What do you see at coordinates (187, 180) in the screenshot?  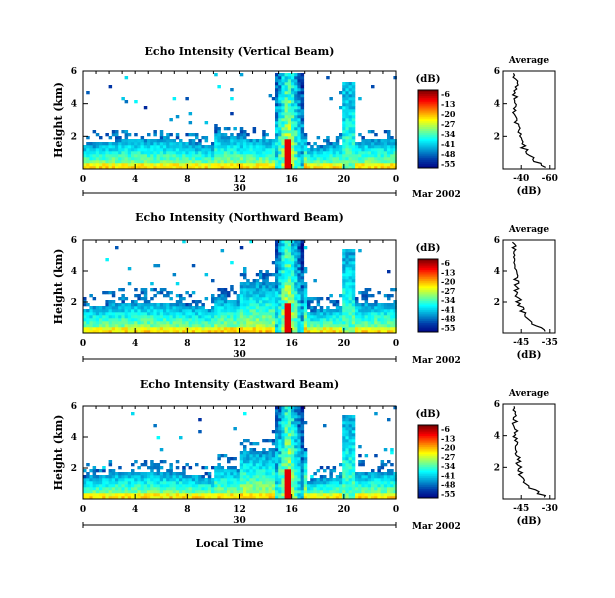 I see `x-tick-label: 8` at bounding box center [187, 180].